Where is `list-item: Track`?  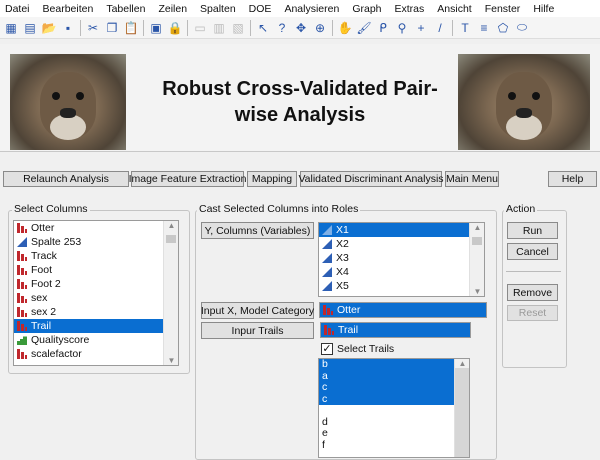
list-item: Track is located at coordinates (88, 256).